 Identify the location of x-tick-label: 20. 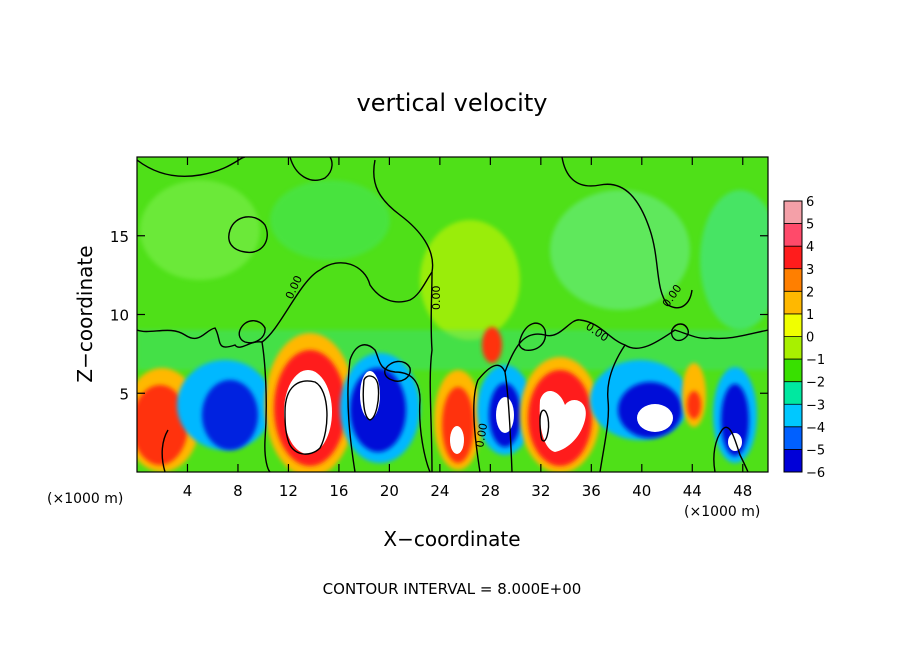
(389, 491).